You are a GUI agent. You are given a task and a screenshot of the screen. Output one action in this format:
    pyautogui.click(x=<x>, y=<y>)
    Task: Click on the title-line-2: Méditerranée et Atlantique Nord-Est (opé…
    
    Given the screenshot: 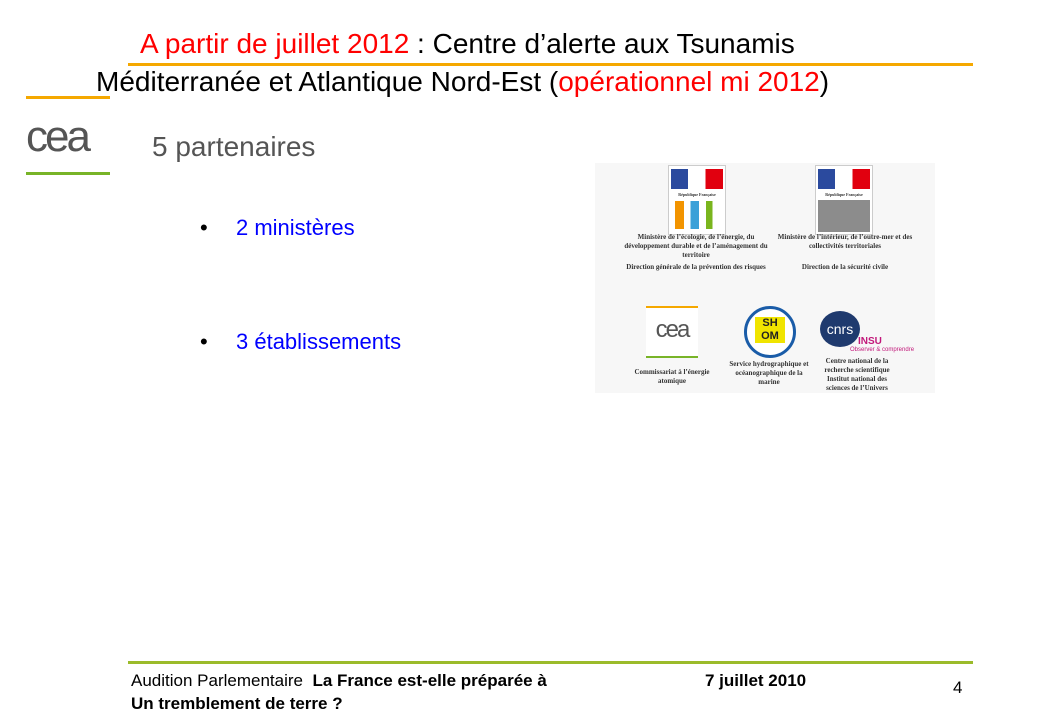 What is the action you would take?
    pyautogui.click(x=462, y=82)
    